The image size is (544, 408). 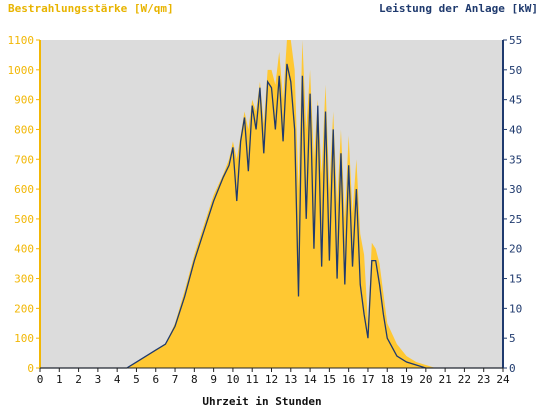 What do you see at coordinates (175, 379) in the screenshot?
I see `x-tick-label: 7` at bounding box center [175, 379].